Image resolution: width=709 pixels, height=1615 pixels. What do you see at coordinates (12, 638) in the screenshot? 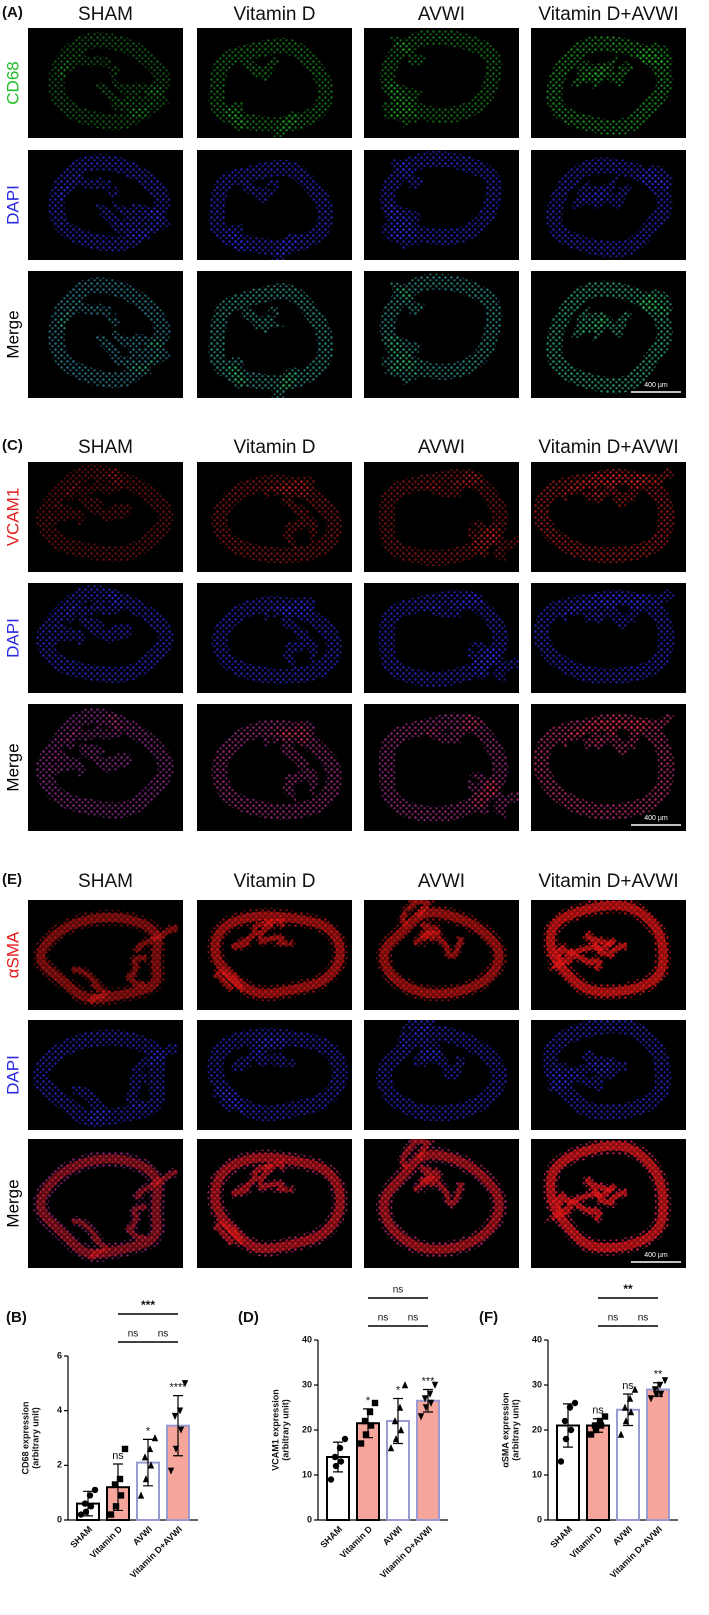
I see `row-label: DAPI` at bounding box center [12, 638].